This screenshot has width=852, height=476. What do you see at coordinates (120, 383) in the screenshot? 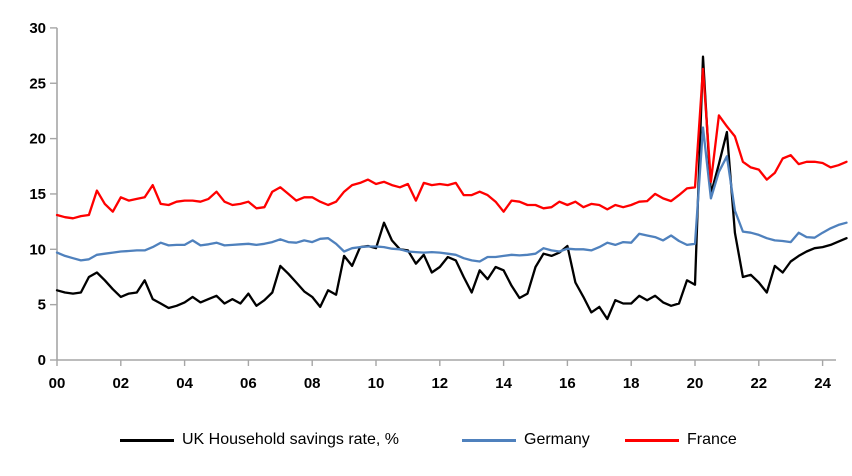
I see `x-tick-label-02: 02` at bounding box center [120, 383].